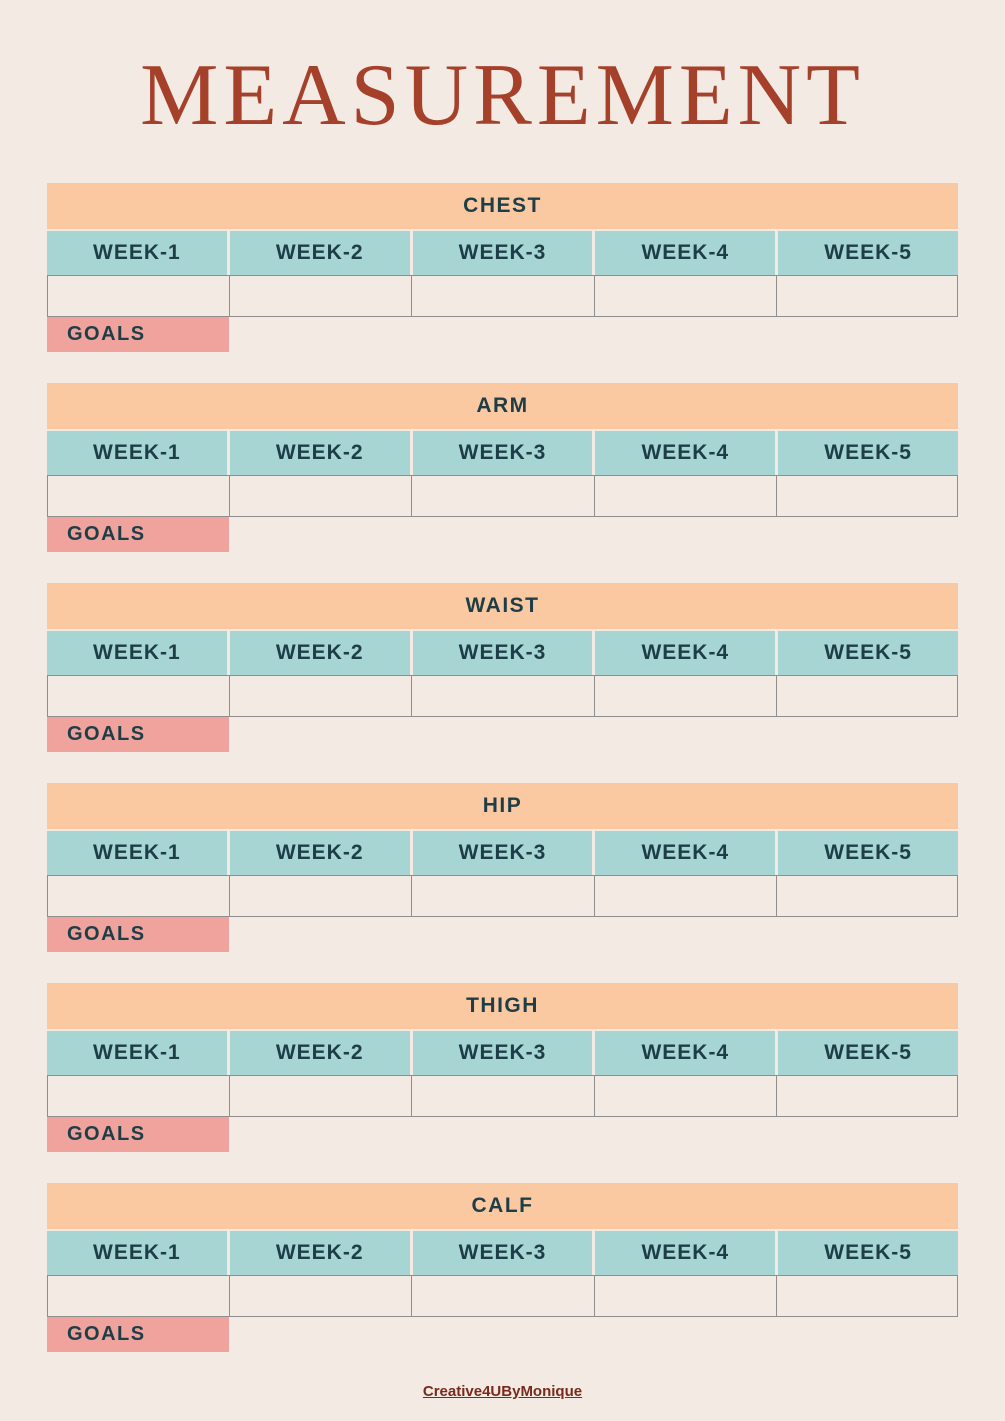 Image resolution: width=1005 pixels, height=1421 pixels. I want to click on table-header-thigh: THIGH, so click(502, 1005).